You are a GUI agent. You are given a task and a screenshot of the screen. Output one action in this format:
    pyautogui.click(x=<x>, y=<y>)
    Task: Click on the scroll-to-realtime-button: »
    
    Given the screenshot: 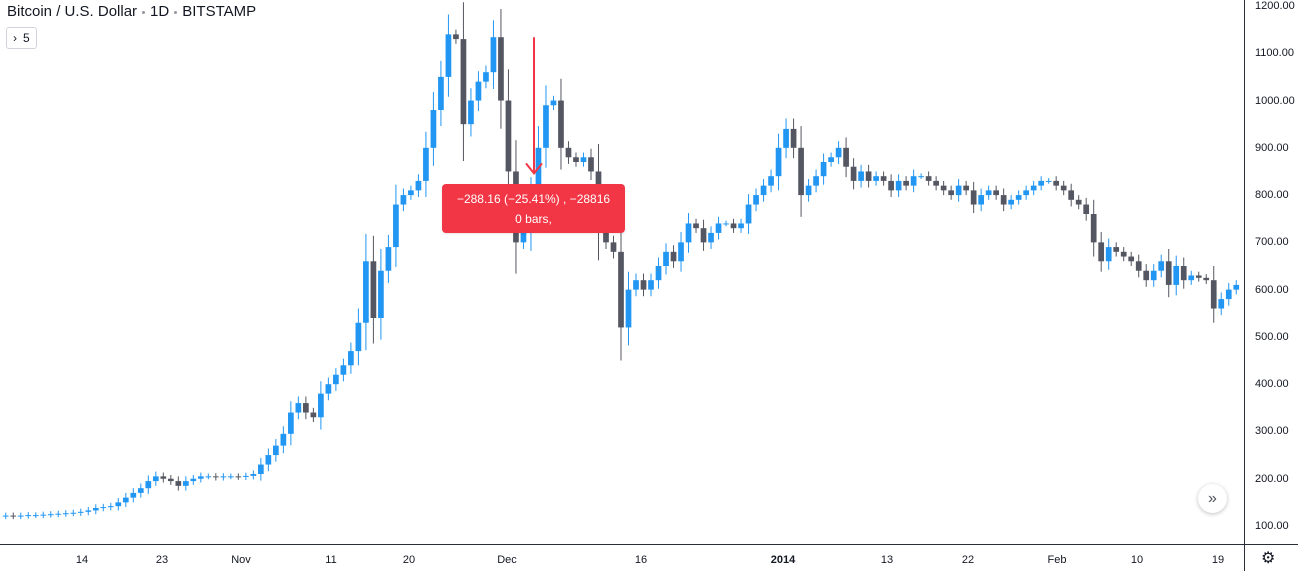 What is the action you would take?
    pyautogui.click(x=1212, y=498)
    